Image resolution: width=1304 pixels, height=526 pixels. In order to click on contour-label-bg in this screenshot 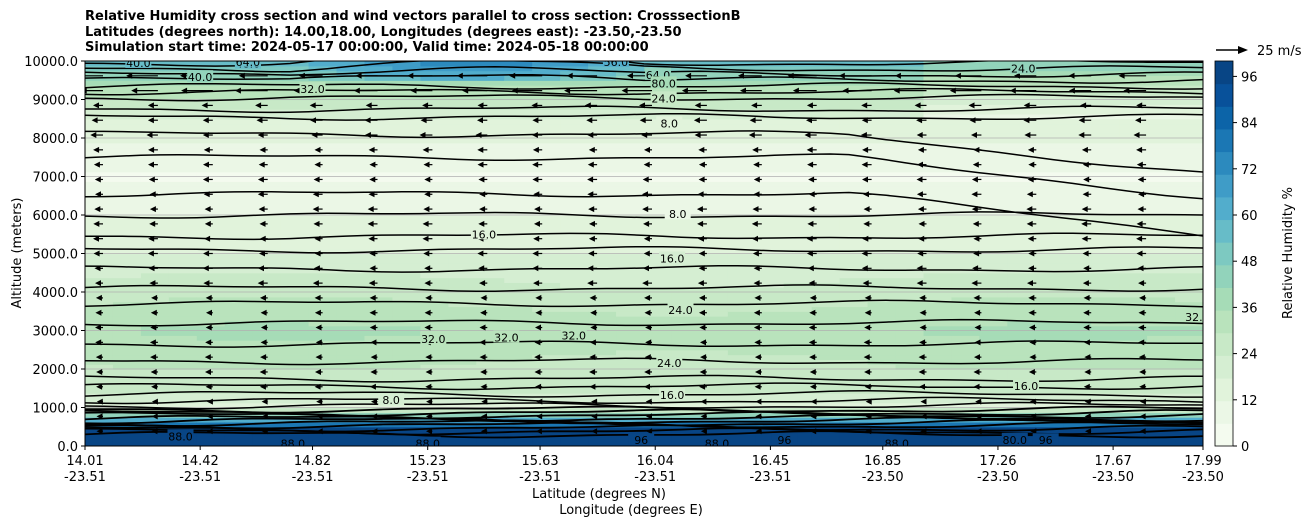, I will do `click(641, 439)`.